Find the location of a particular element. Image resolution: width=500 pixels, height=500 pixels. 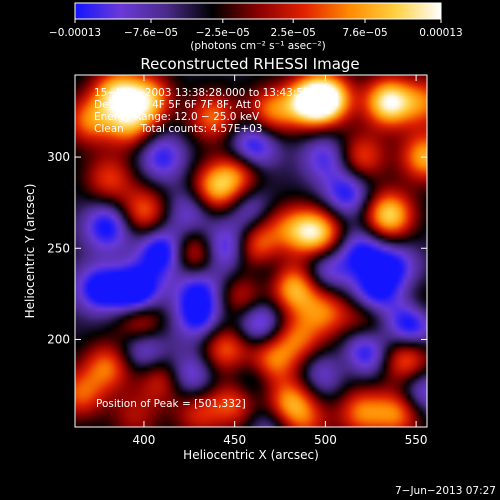

footer-timestamp: 7−Jun−2013 07:27 is located at coordinates (445, 491).